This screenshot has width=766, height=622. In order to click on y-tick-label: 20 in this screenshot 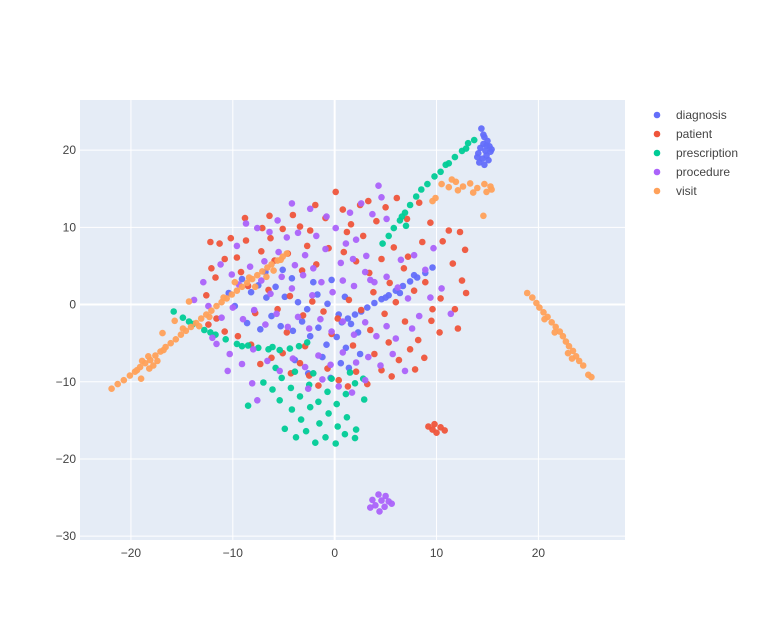, I will do `click(70, 150)`.